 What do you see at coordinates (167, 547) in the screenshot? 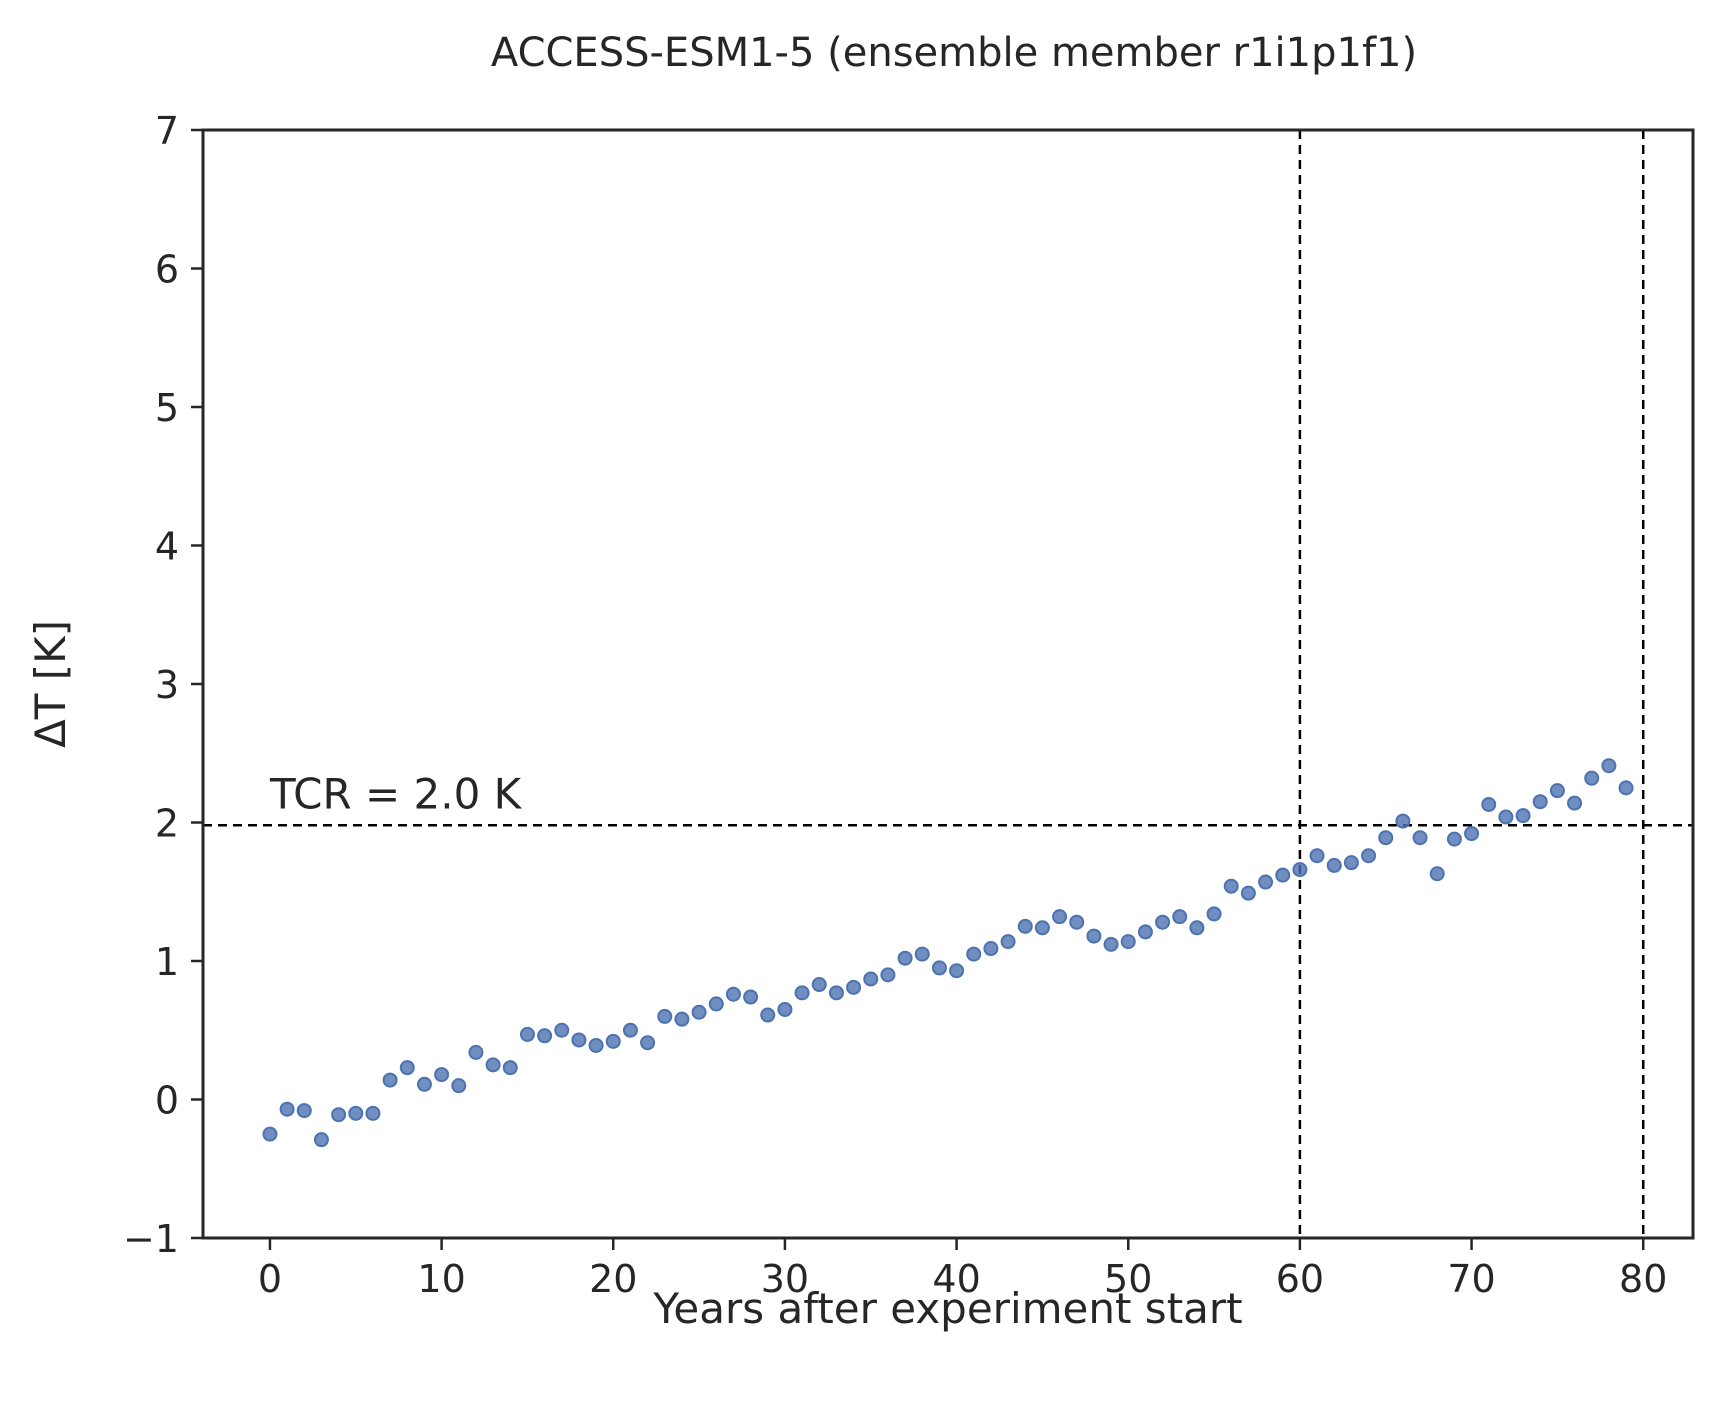
I see `y-tick-label: 4` at bounding box center [167, 547].